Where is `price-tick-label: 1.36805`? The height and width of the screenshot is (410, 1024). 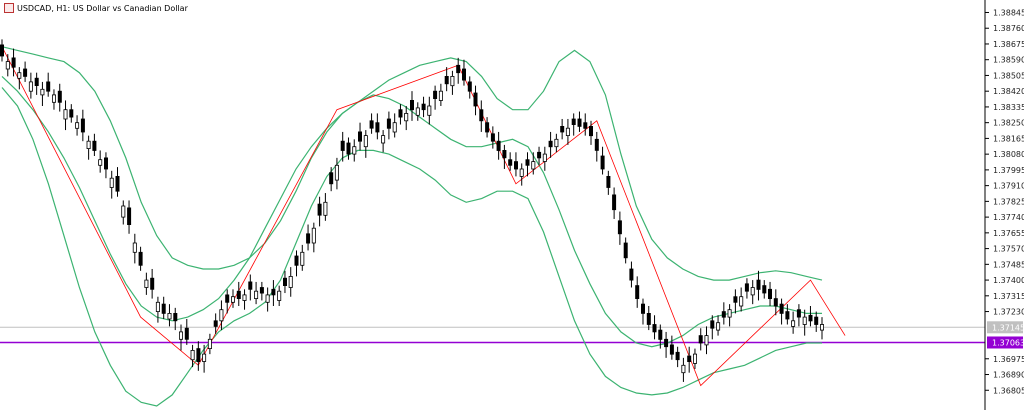
price-tick-label: 1.36805 is located at coordinates (1008, 390).